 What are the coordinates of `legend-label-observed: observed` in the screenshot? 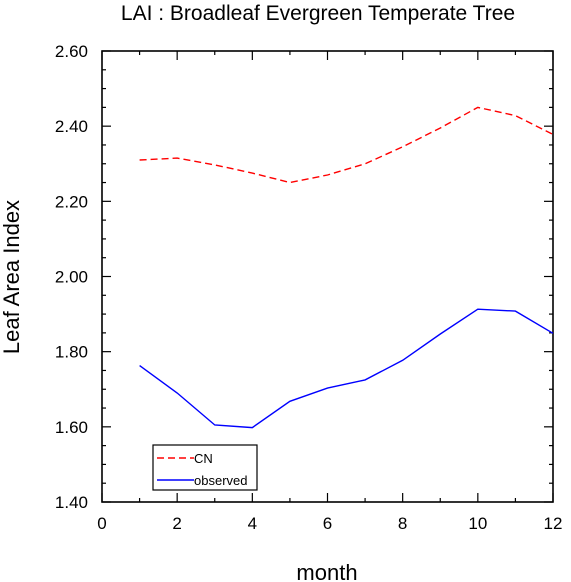 It's located at (220, 480).